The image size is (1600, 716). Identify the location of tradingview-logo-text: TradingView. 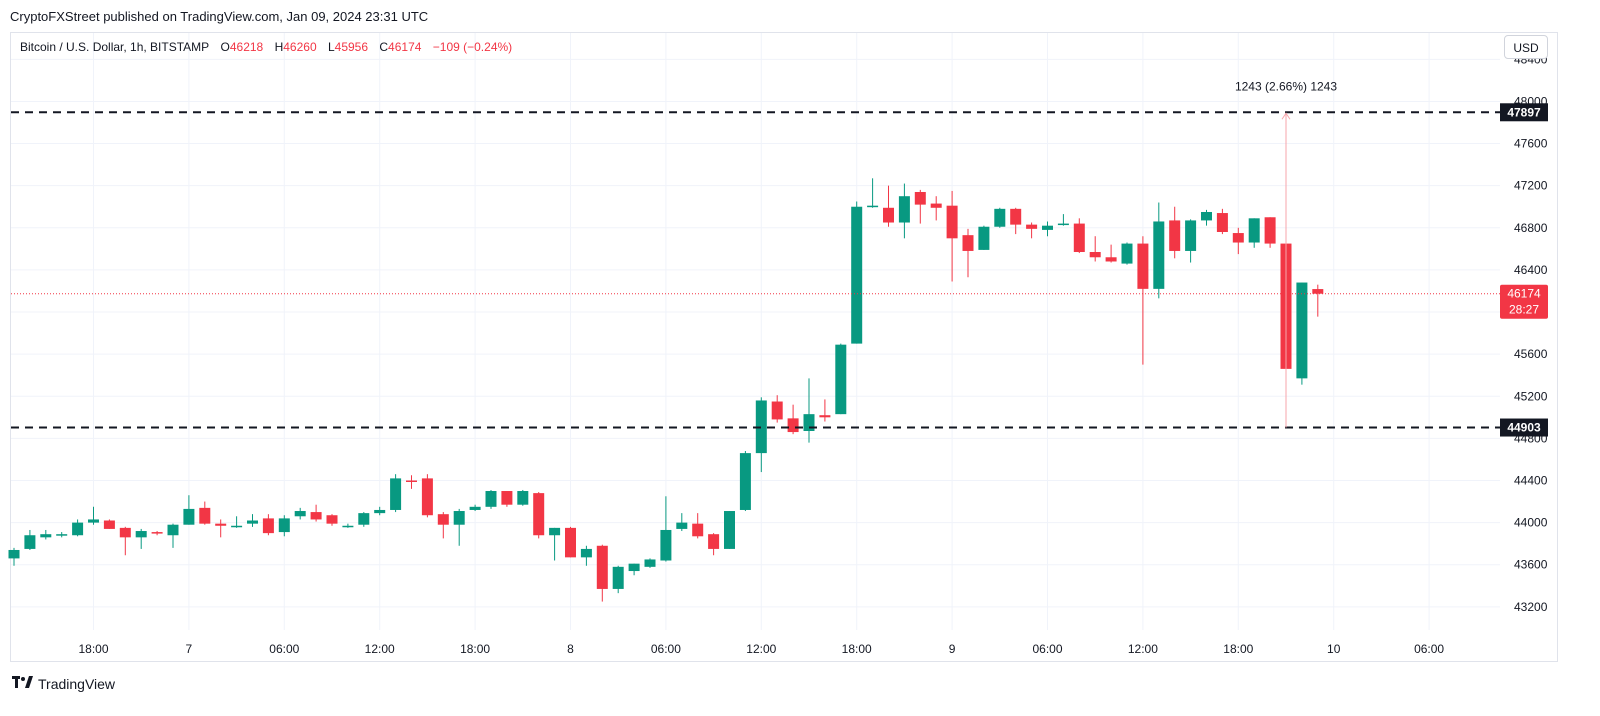
(77, 683).